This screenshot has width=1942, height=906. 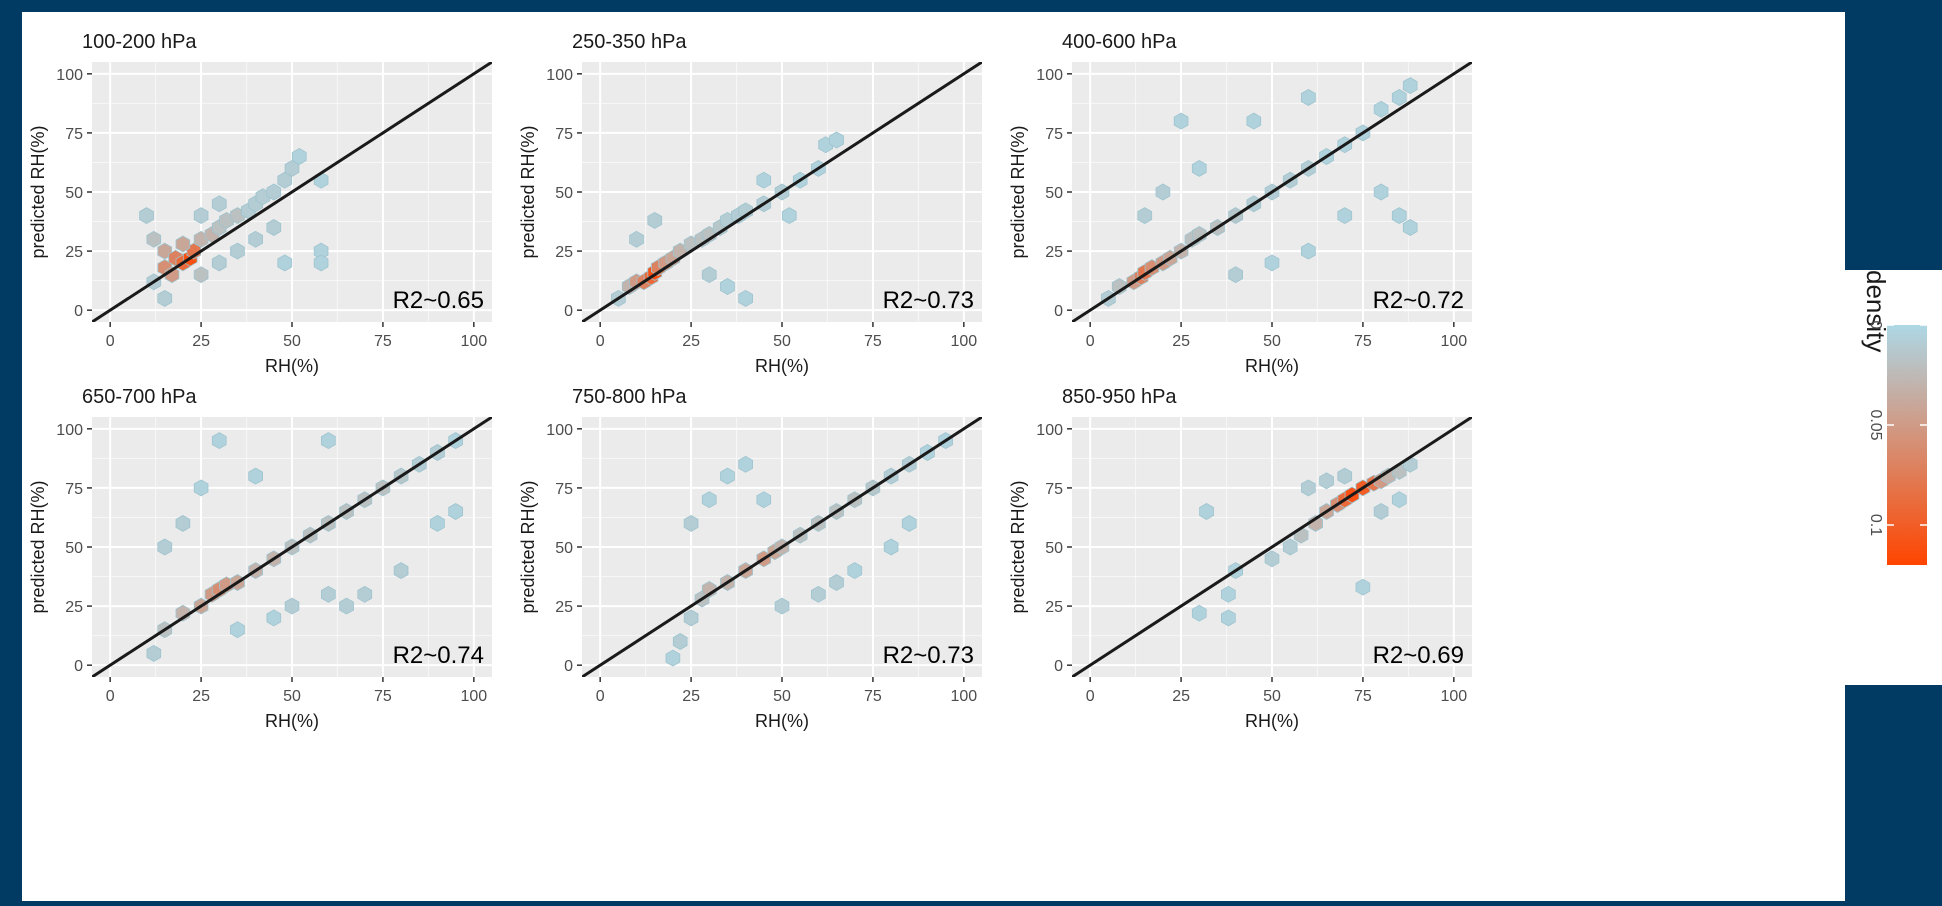 What do you see at coordinates (1907, 445) in the screenshot?
I see `legend-colorbar` at bounding box center [1907, 445].